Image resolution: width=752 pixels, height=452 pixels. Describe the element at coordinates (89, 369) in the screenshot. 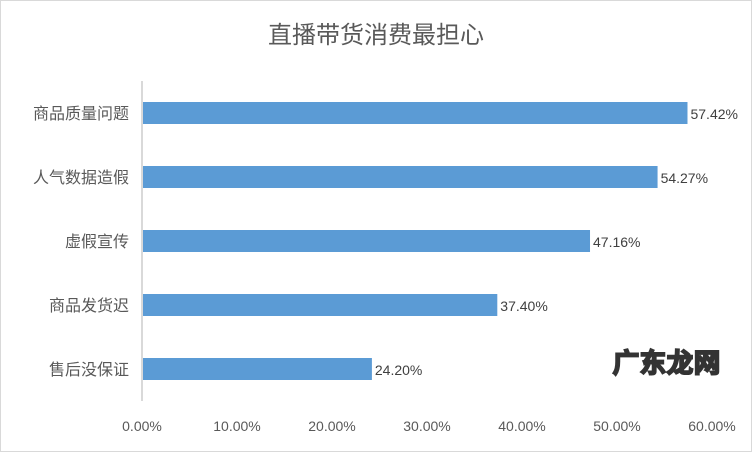

I see `category-label: 售后没保证` at that location.